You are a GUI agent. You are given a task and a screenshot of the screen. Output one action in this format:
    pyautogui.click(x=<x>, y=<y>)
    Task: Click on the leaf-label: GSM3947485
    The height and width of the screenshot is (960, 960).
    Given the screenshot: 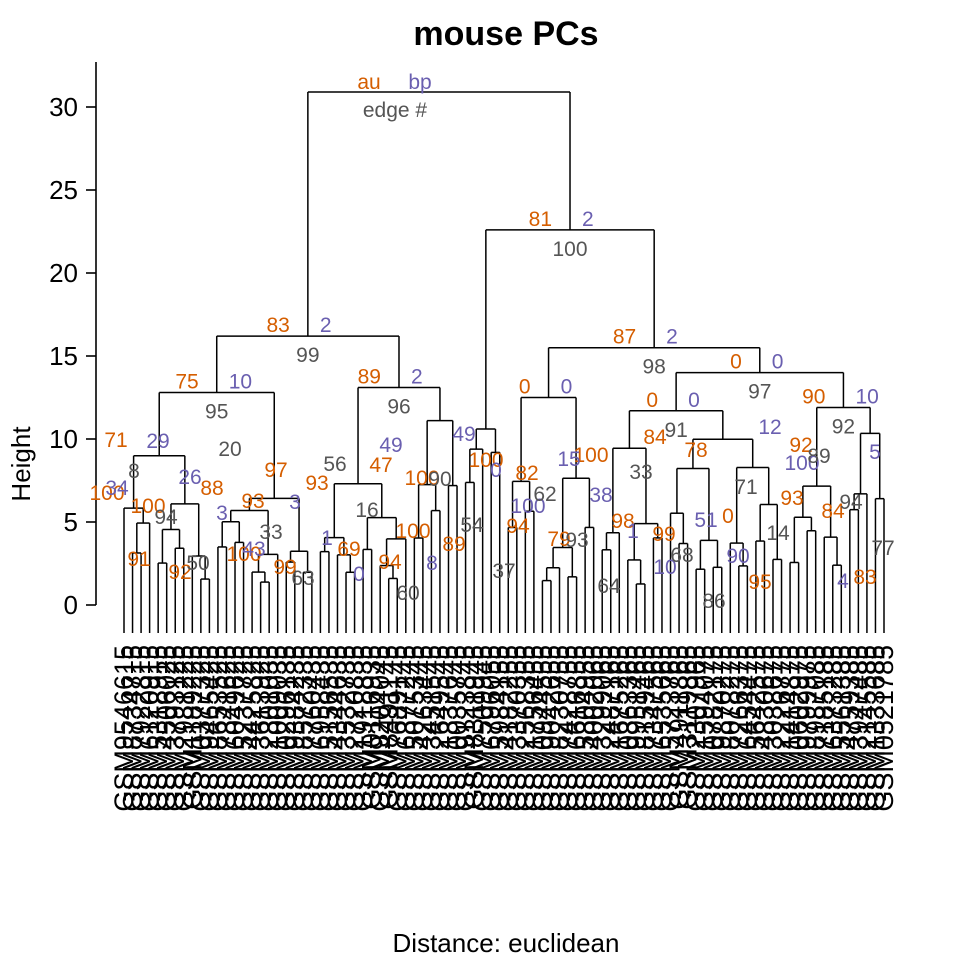 What is the action you would take?
    pyautogui.click(x=858, y=728)
    